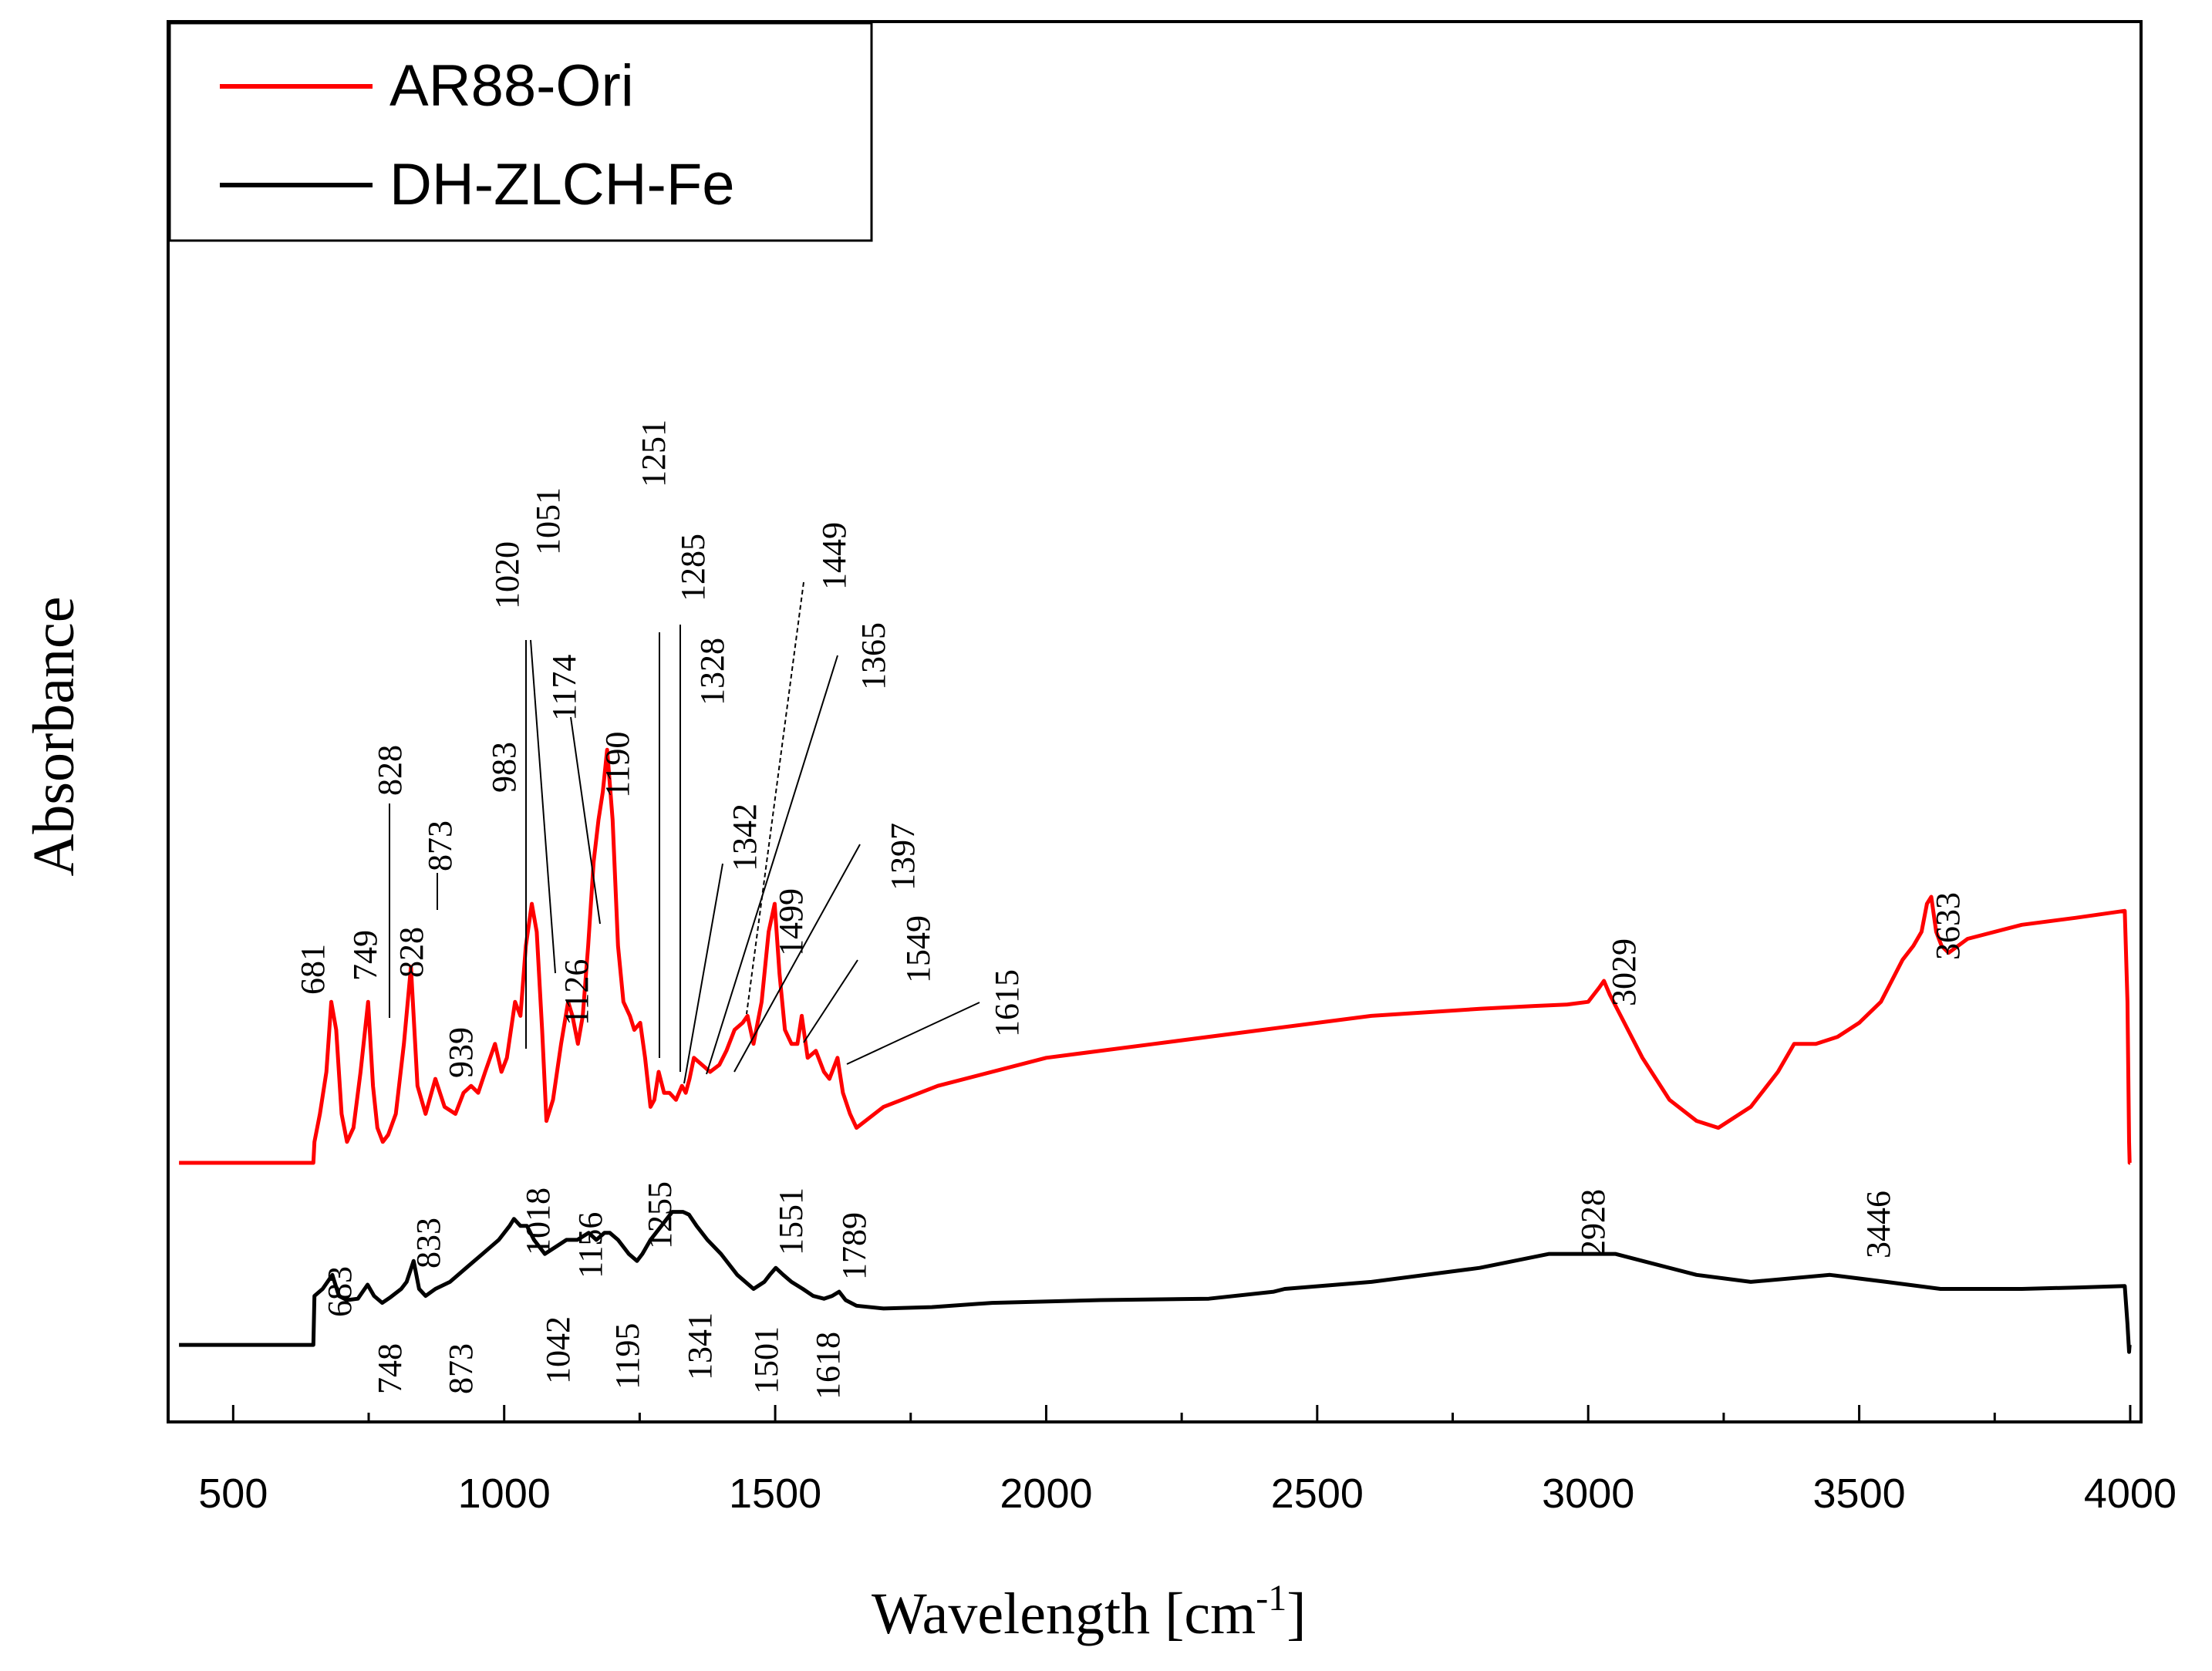 The width and height of the screenshot is (2212, 1671). I want to click on x-tick-label: 4000, so click(2130, 1494).